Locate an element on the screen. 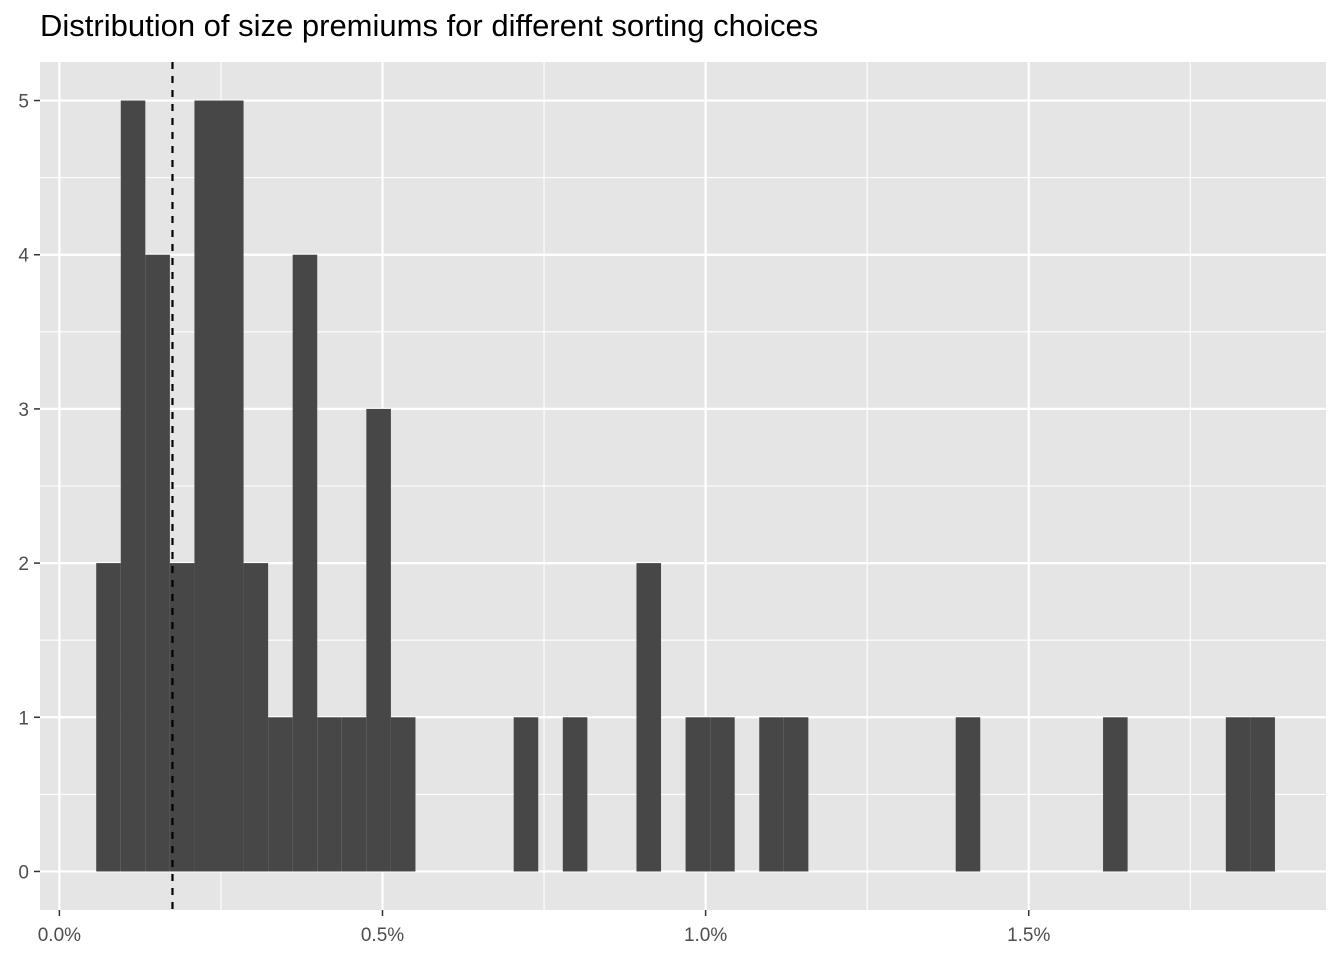 The image size is (1344, 960). y-tick-label: 5 is located at coordinates (23, 102).